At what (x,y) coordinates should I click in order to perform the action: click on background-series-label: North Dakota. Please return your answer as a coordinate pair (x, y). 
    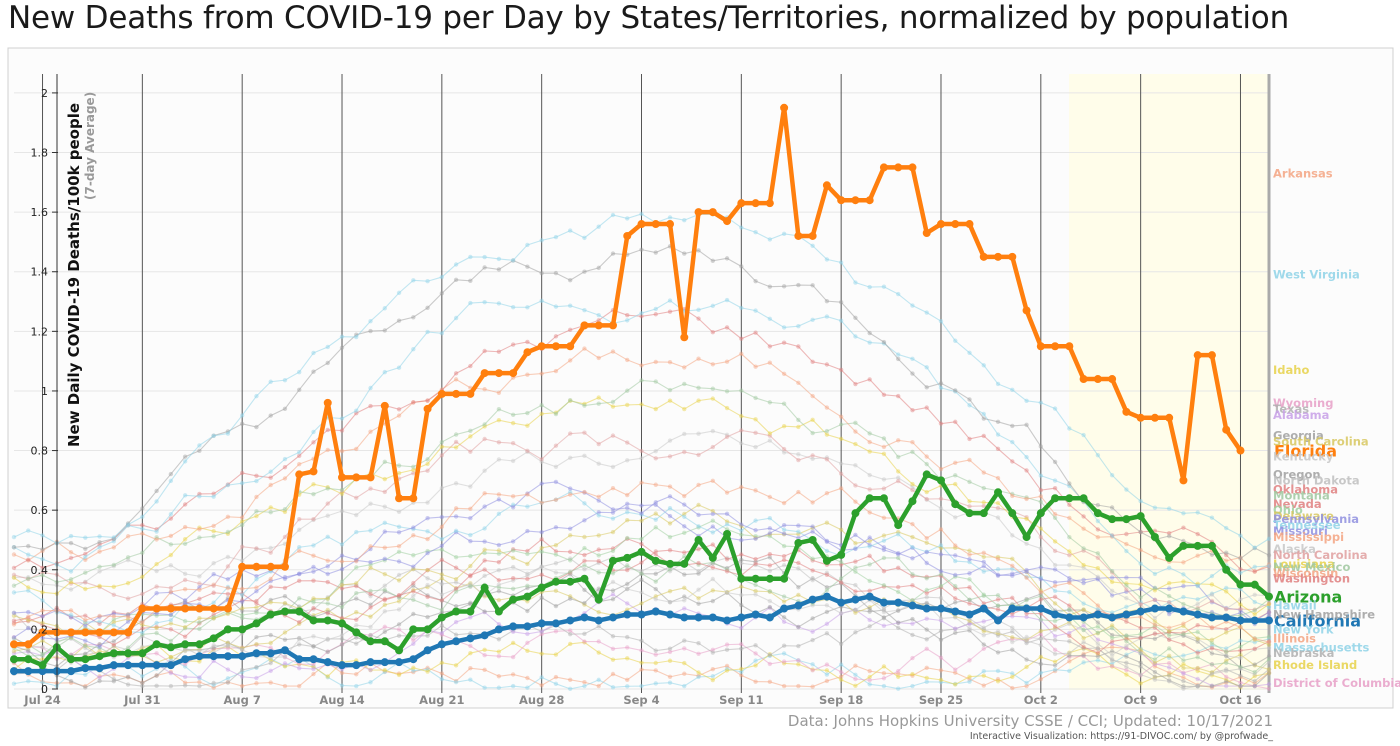
    Looking at the image, I should click on (1316, 480).